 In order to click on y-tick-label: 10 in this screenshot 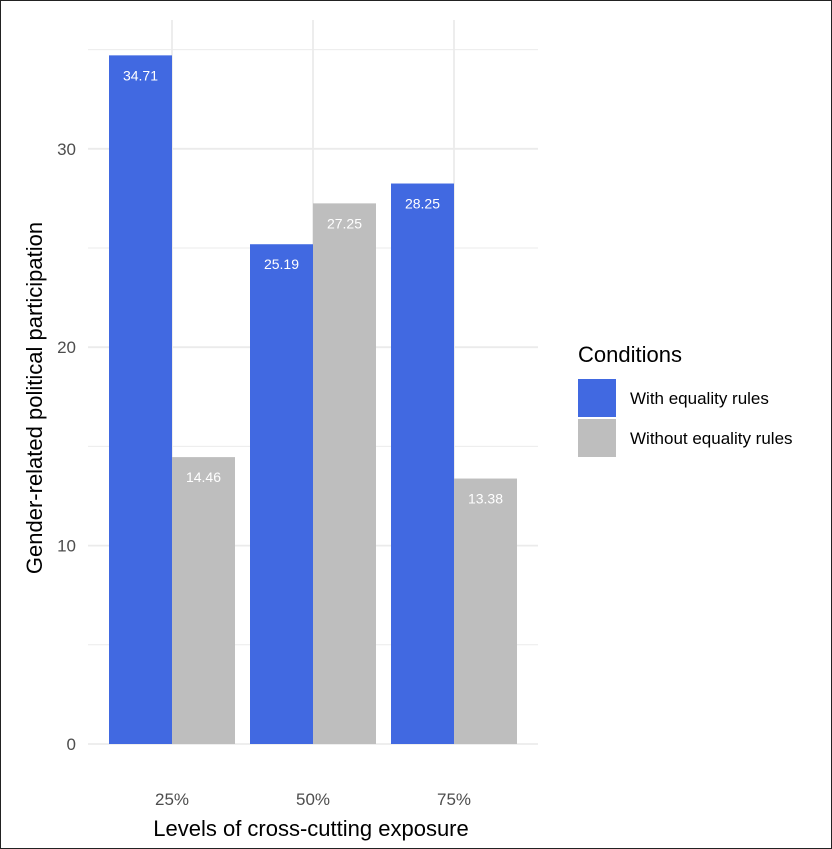, I will do `click(66, 546)`.